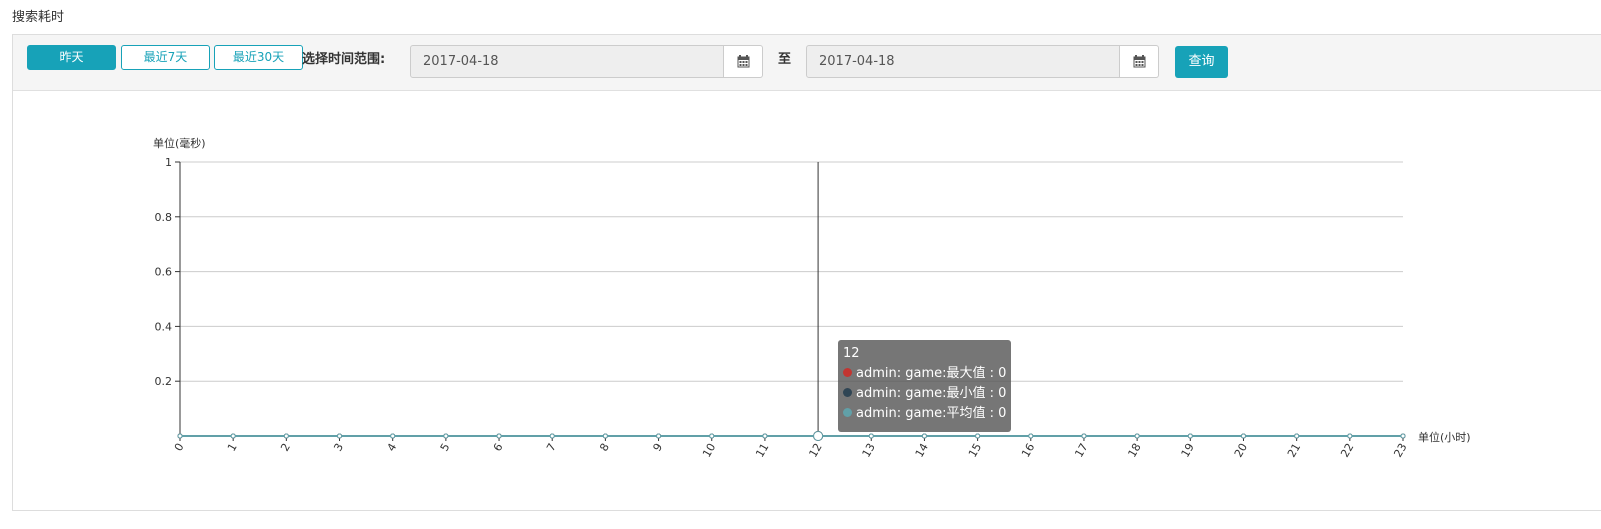  What do you see at coordinates (931, 373) in the screenshot?
I see `tooltip-row-max-label: admin: game:最大值 : 0` at bounding box center [931, 373].